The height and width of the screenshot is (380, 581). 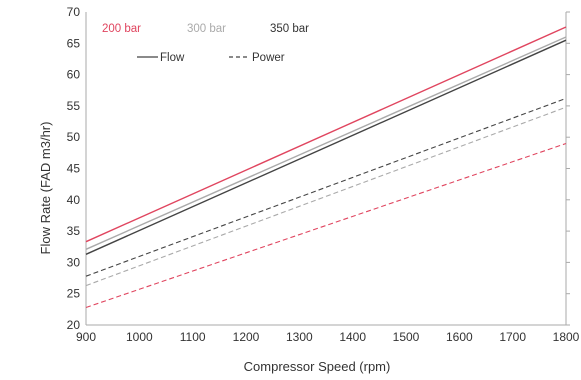 I want to click on x-tick-label: 1800, so click(x=566, y=337).